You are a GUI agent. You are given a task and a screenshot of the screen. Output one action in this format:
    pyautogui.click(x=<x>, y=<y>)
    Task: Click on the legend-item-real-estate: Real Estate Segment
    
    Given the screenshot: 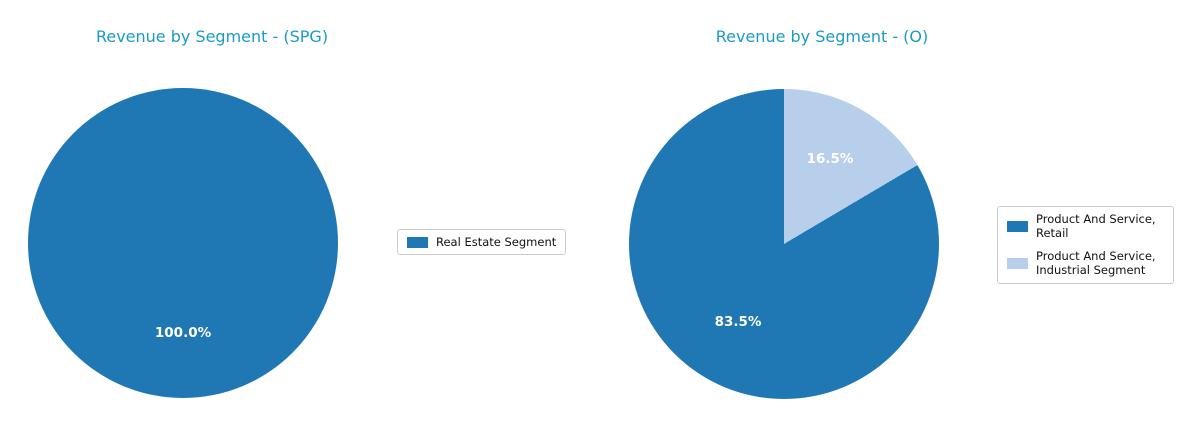 What is the action you would take?
    pyautogui.click(x=481, y=242)
    